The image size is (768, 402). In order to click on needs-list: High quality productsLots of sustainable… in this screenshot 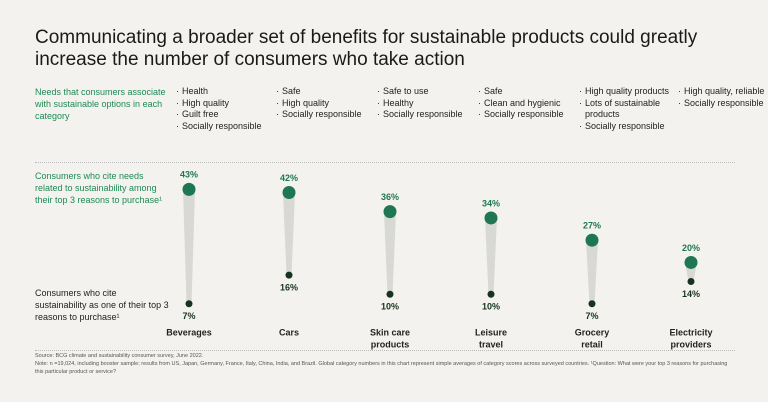, I will do `click(625, 109)`.